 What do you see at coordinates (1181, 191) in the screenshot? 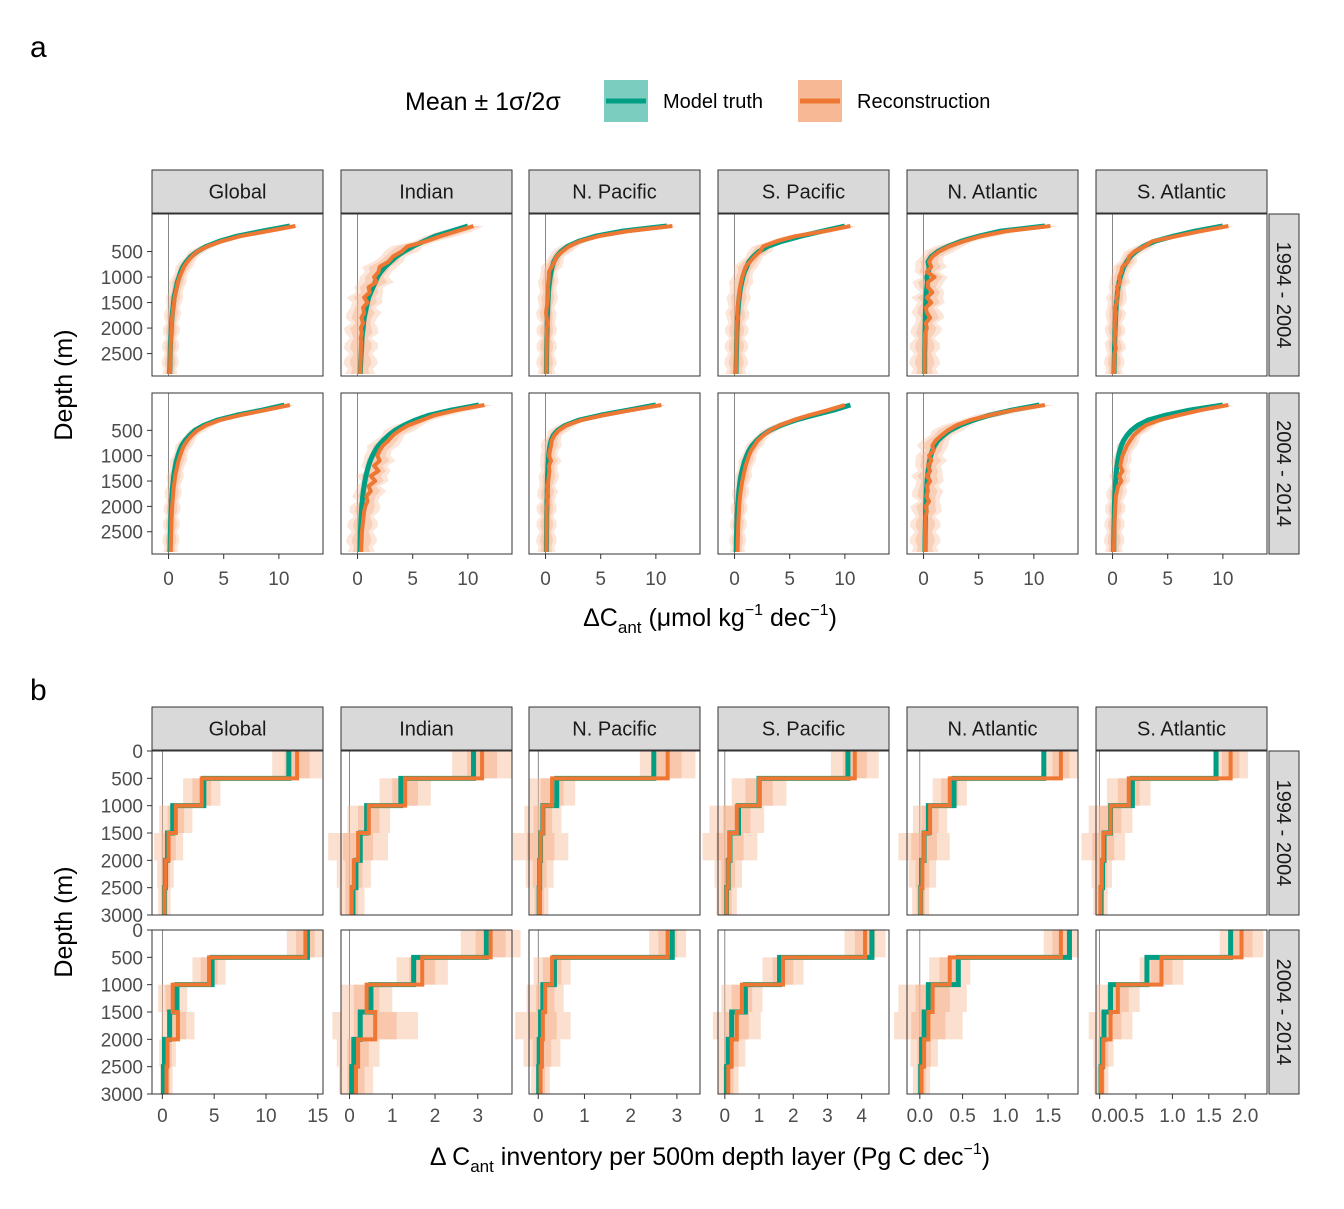
I see `strip-a-s-atlantic` at bounding box center [1181, 191].